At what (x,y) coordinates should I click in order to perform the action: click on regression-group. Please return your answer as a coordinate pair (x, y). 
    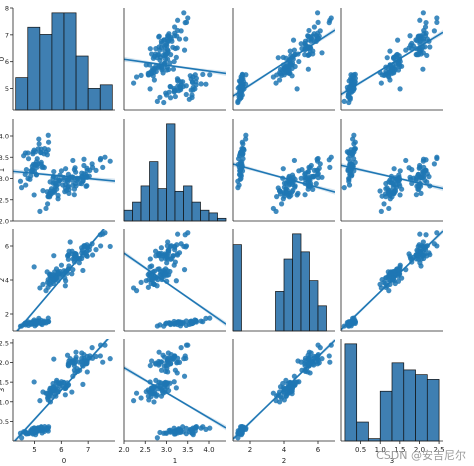
    Looking at the image, I should click on (175, 288).